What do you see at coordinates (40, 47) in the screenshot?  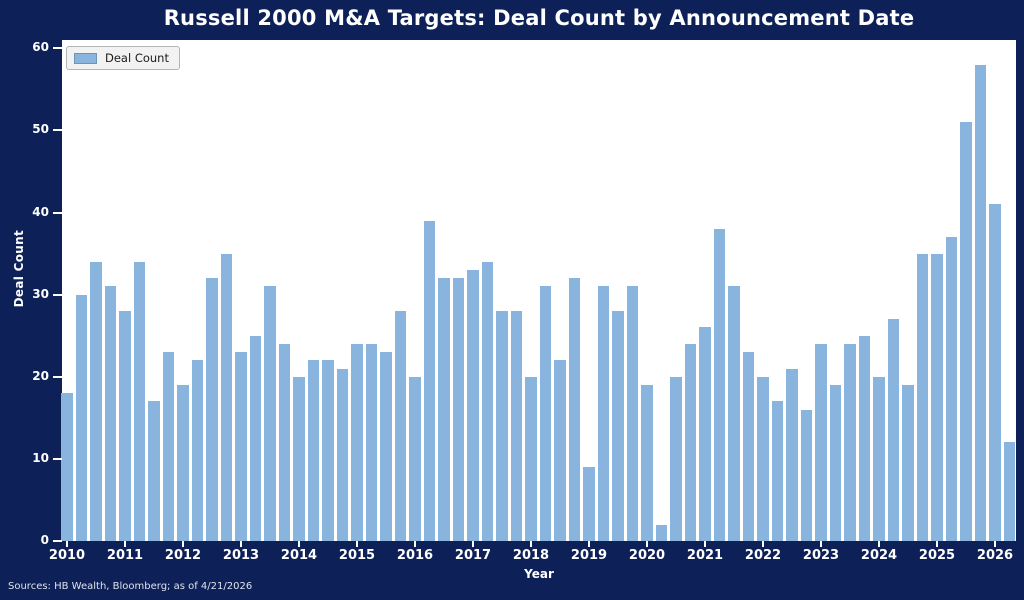 I see `y-tick-label: 60` at bounding box center [40, 47].